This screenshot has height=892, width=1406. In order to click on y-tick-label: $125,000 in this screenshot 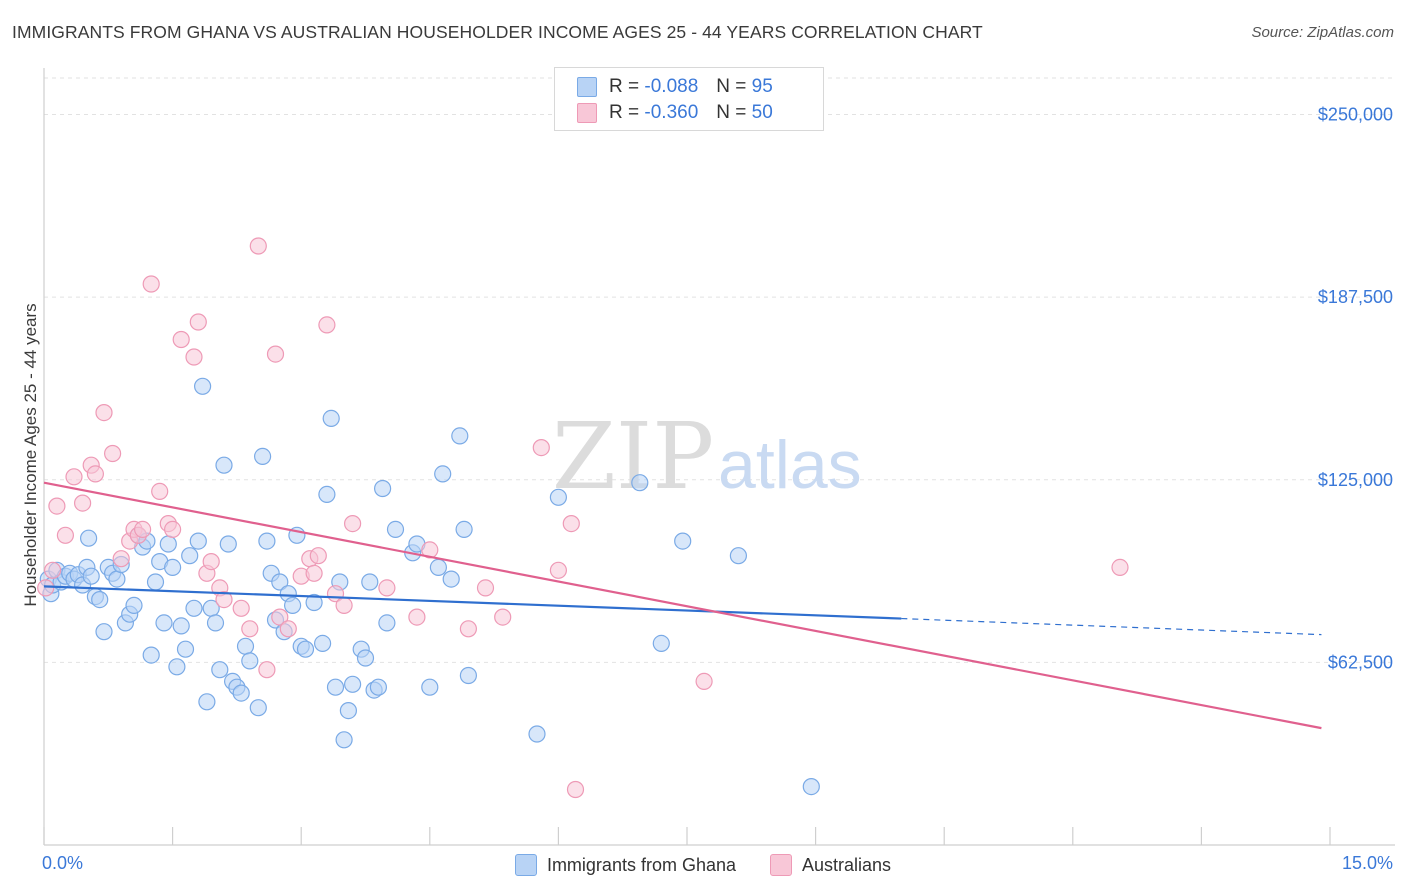, I will do `click(1355, 480)`.